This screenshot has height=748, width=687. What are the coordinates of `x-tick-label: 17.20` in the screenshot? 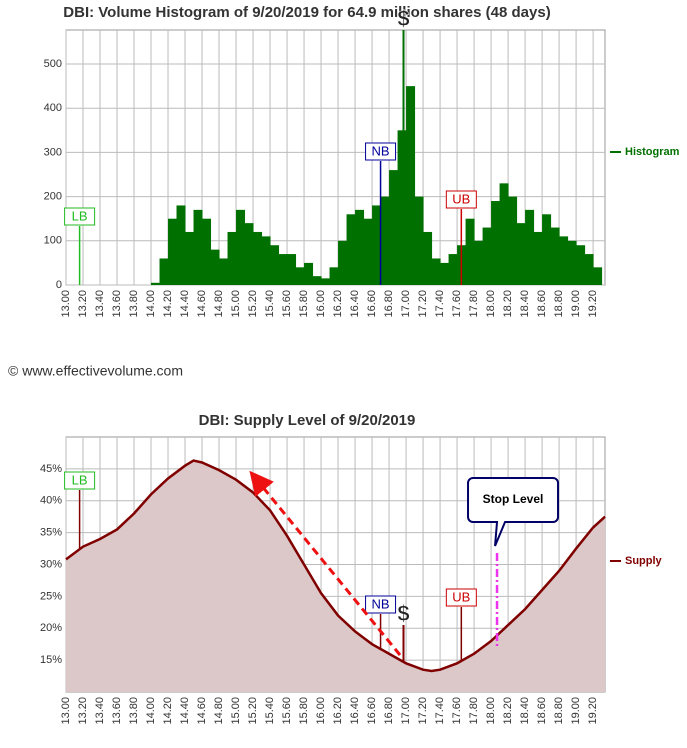 It's located at (423, 711).